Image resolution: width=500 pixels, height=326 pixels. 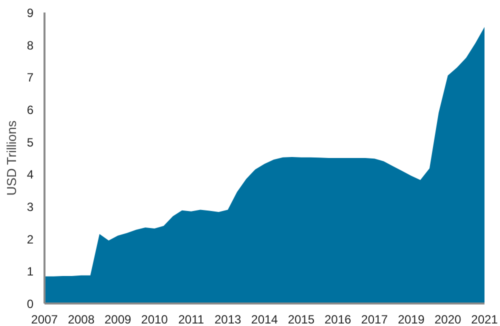 What do you see at coordinates (228, 319) in the screenshot?
I see `x-tick-label: 2013` at bounding box center [228, 319].